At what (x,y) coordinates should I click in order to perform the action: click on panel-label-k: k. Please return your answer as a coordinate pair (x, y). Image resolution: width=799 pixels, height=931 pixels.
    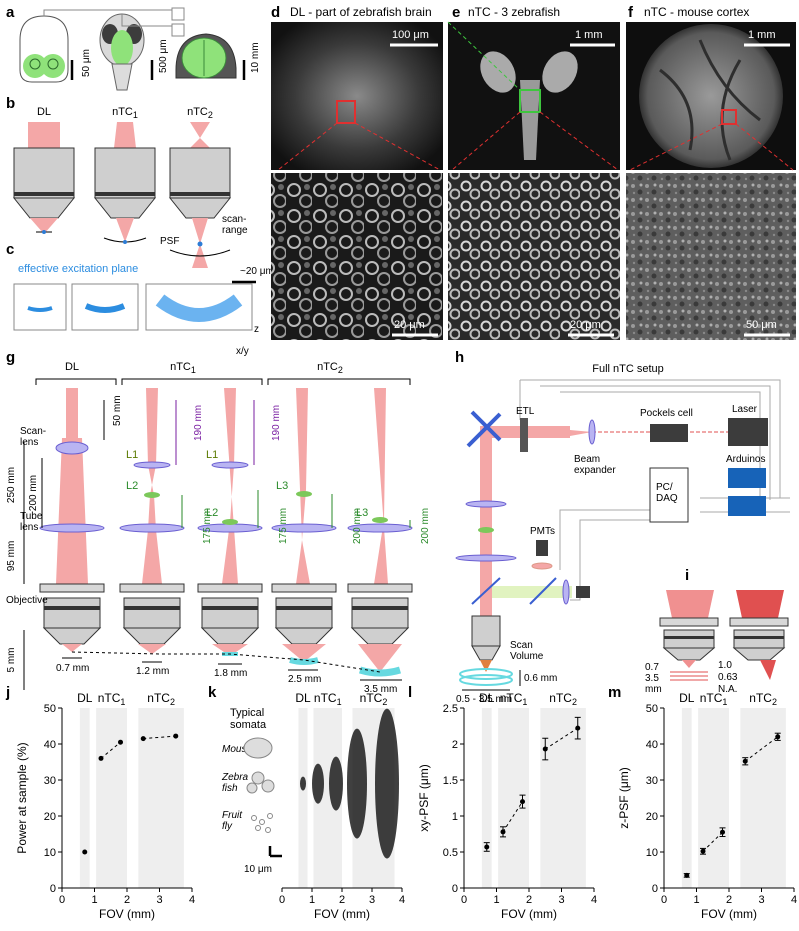
    Looking at the image, I should click on (212, 692).